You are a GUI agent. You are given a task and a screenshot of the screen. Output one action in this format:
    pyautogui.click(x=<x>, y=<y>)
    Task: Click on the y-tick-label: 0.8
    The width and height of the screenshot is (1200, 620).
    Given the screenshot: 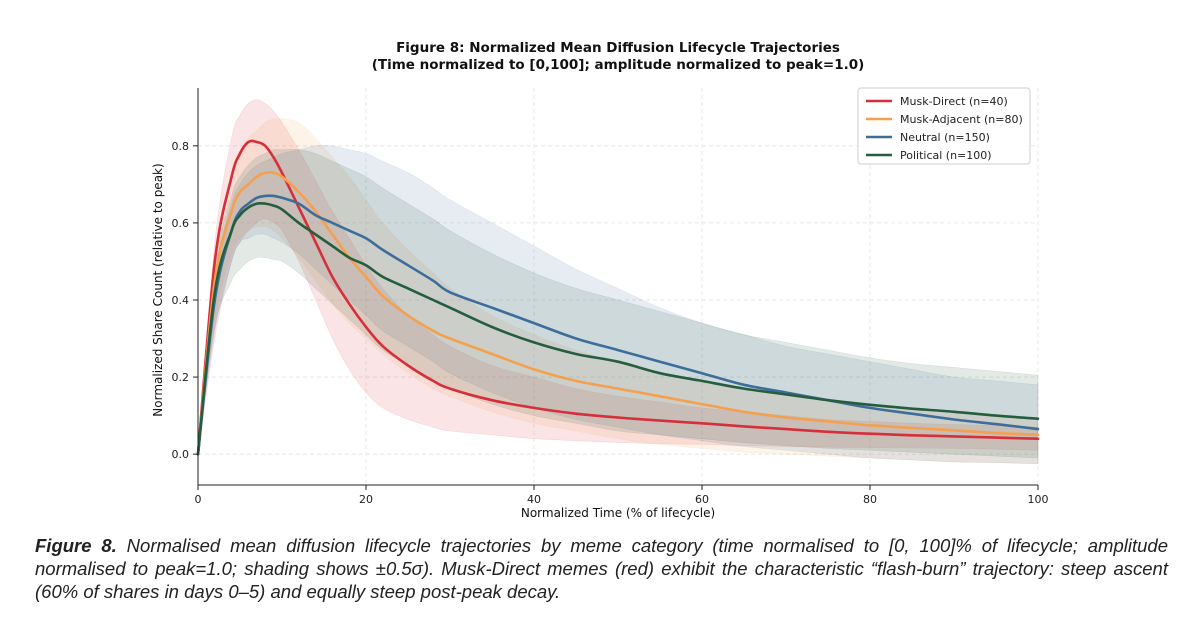 What is the action you would take?
    pyautogui.click(x=181, y=146)
    